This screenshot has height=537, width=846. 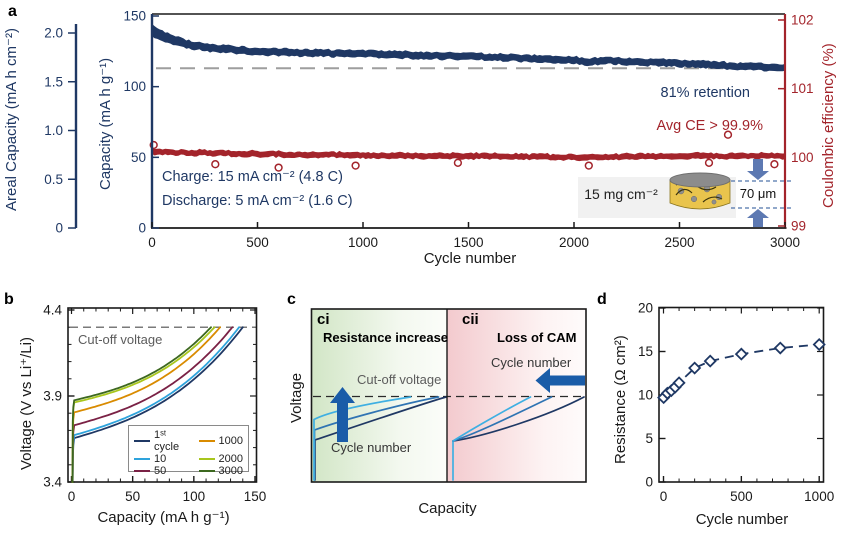 I want to click on cutoff-voltage-label-b: Cut-off voltage, so click(x=120, y=339).